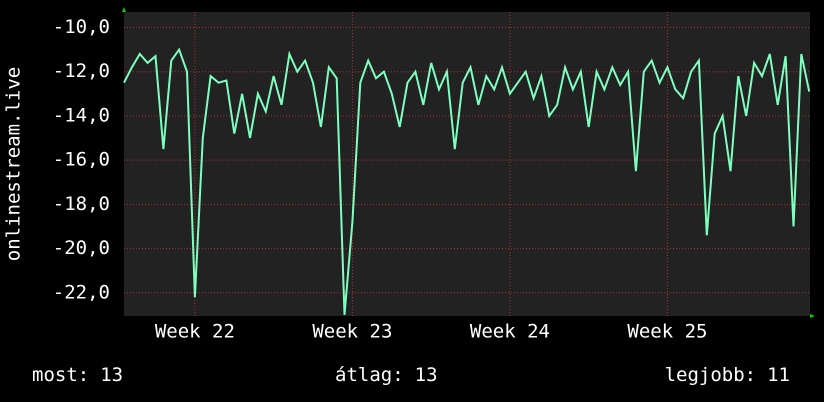 The width and height of the screenshot is (824, 402). I want to click on stat-value: 11, so click(778, 375).